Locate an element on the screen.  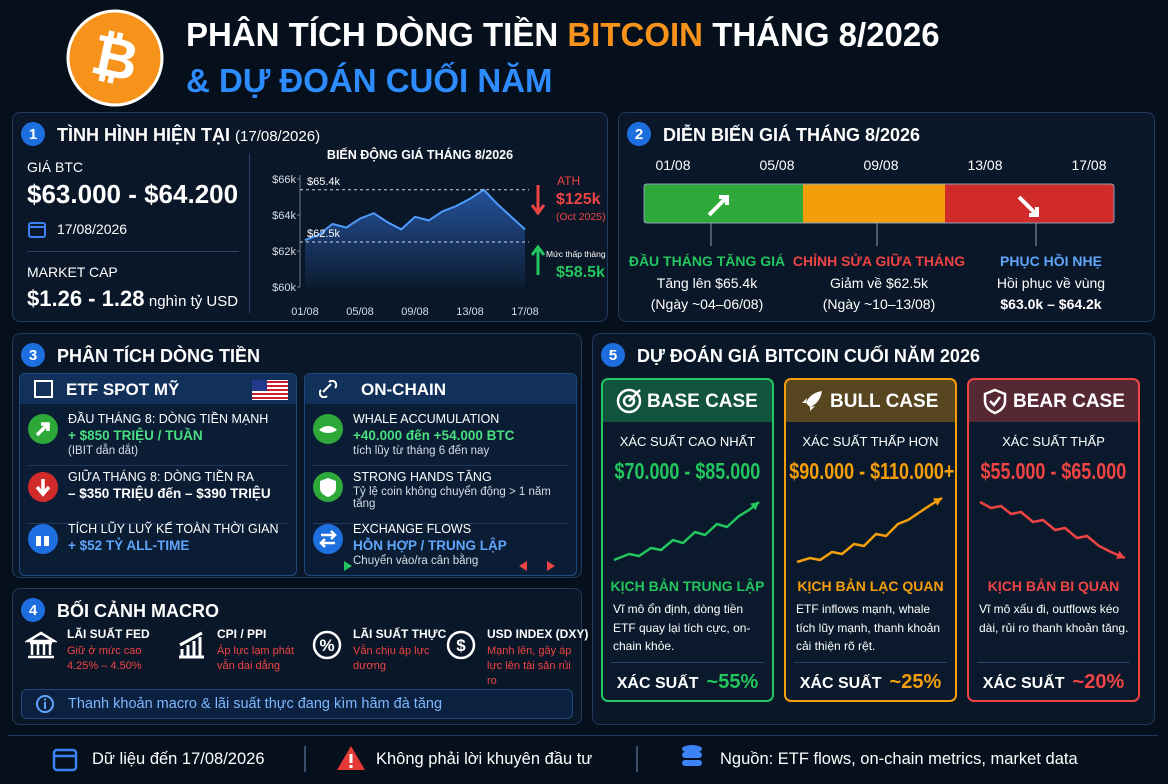
calendar-icon is located at coordinates (37, 230).